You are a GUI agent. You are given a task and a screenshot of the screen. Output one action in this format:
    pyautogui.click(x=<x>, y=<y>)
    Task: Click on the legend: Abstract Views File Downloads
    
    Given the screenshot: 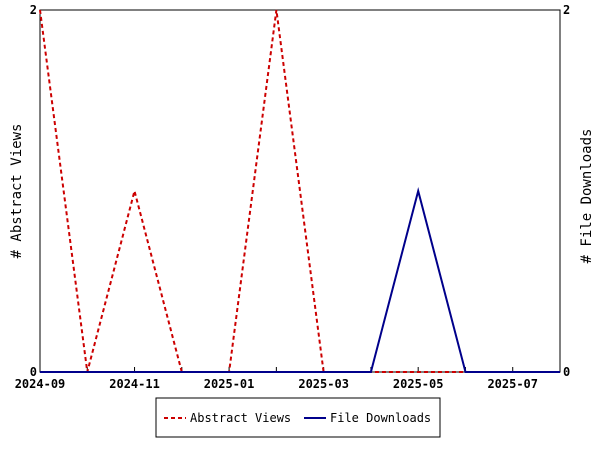 What is the action you would take?
    pyautogui.click(x=298, y=417)
    